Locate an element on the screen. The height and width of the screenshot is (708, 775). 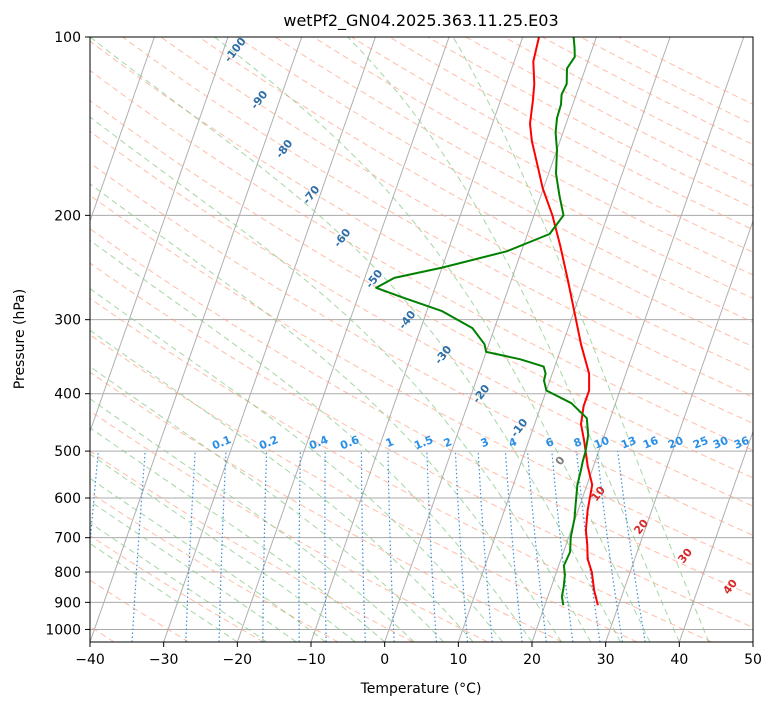
y-tick-label: 900 is located at coordinates (67, 603).